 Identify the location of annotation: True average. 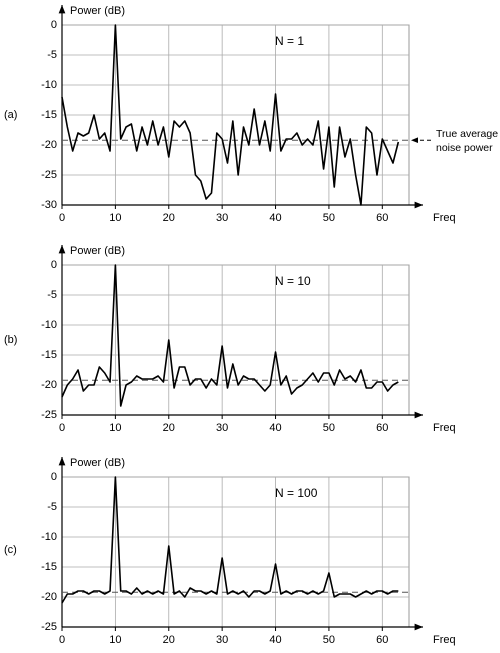
(467, 134).